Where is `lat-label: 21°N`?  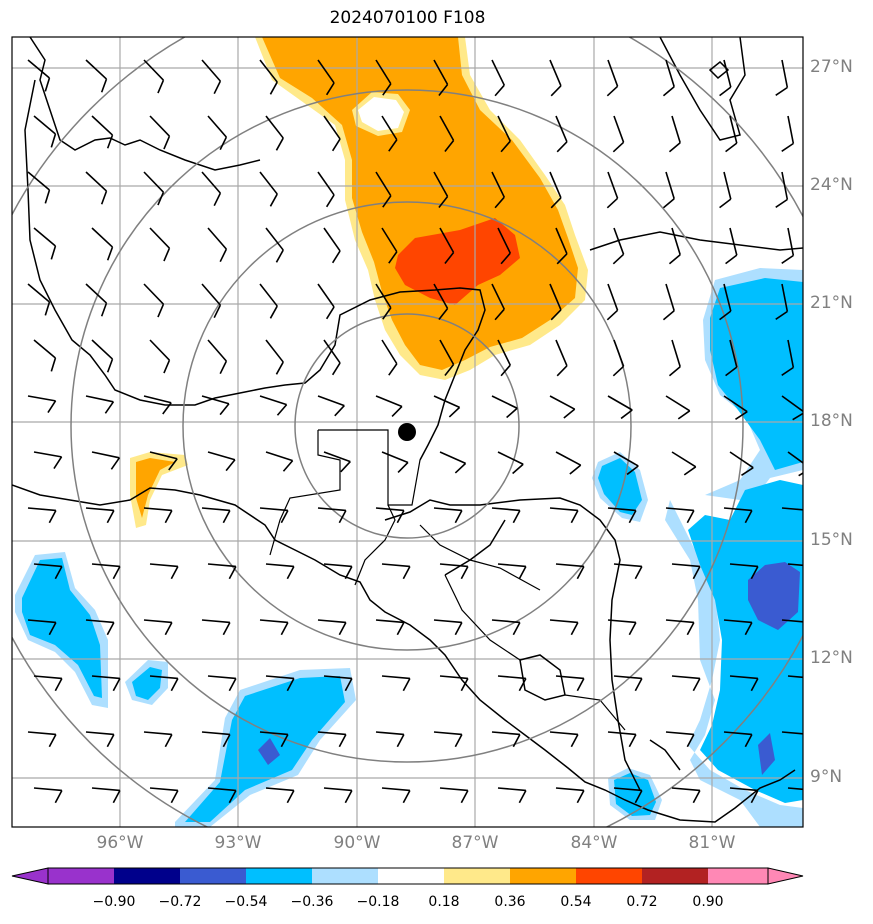
lat-label: 21°N is located at coordinates (831, 303).